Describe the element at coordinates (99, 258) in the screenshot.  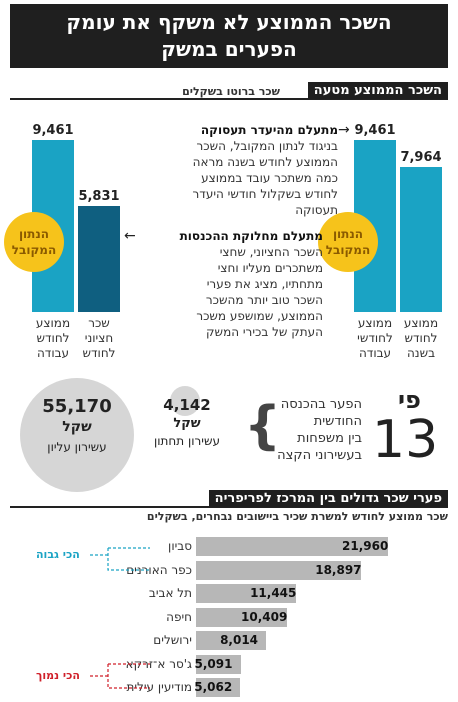
I see `left-chart-bar` at that location.